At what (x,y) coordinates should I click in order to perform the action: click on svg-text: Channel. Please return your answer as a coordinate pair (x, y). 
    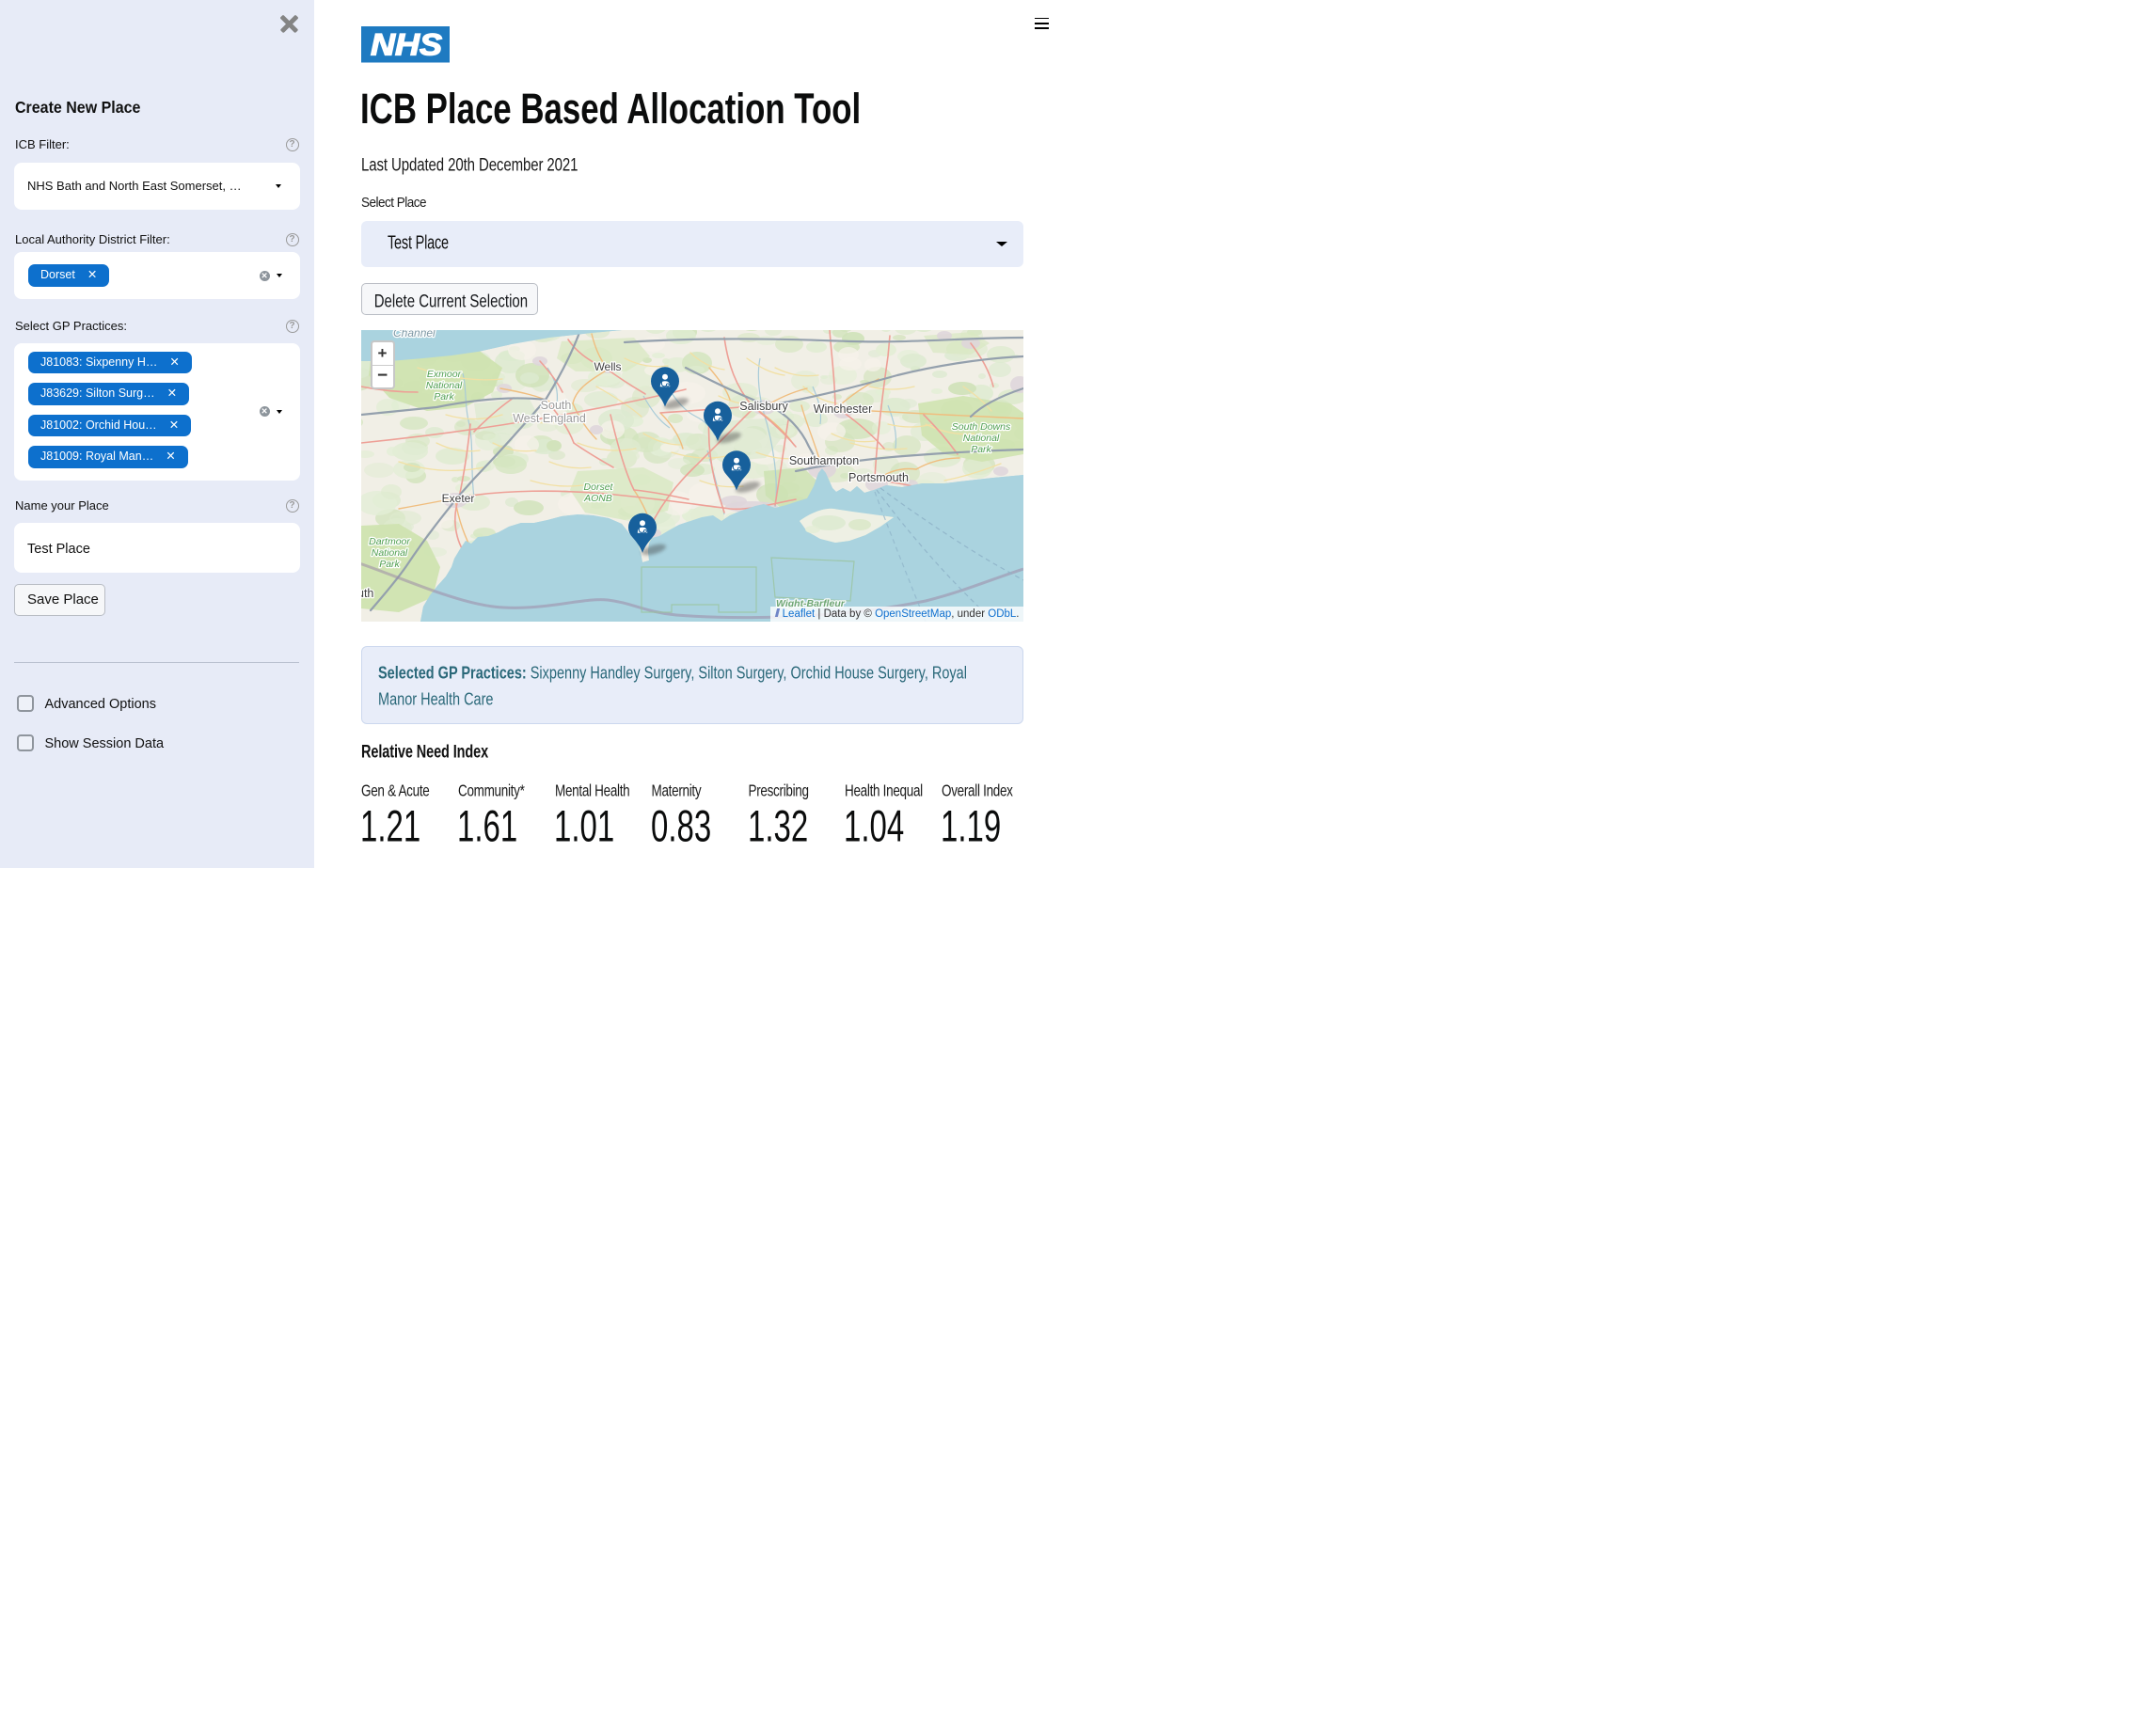
    Looking at the image, I should click on (414, 334).